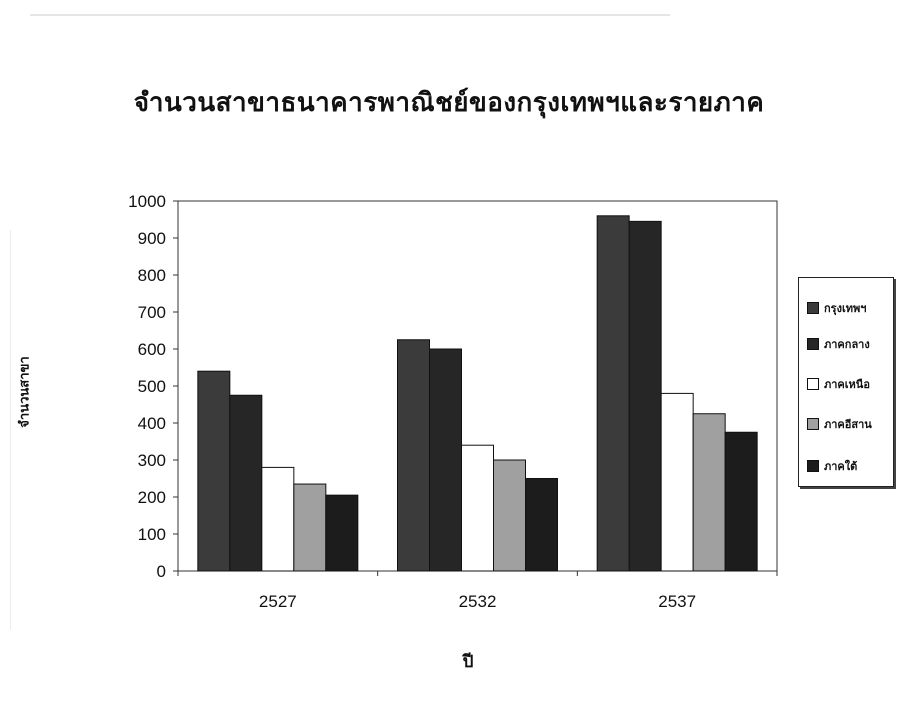 This screenshot has width=898, height=701. Describe the element at coordinates (350, 15) in the screenshot. I see `top-border-line` at that location.